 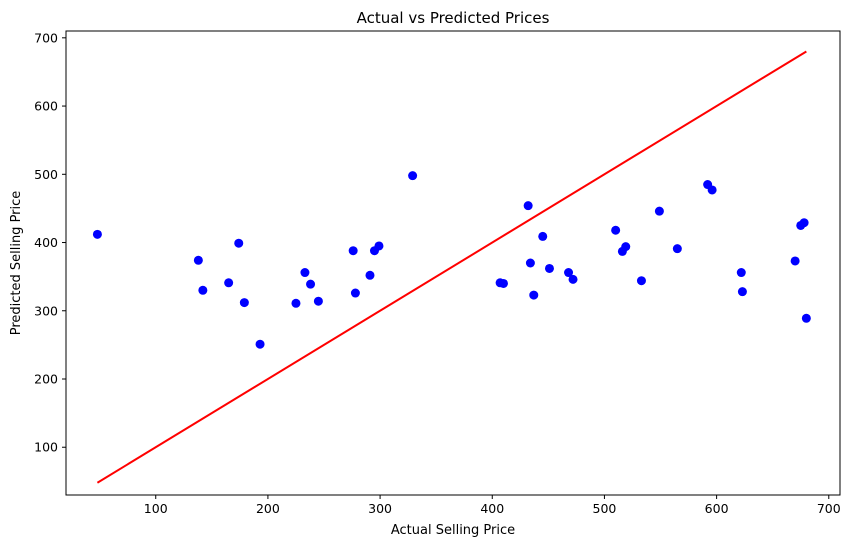 I want to click on y-tick-label: 400, so click(x=46, y=242).